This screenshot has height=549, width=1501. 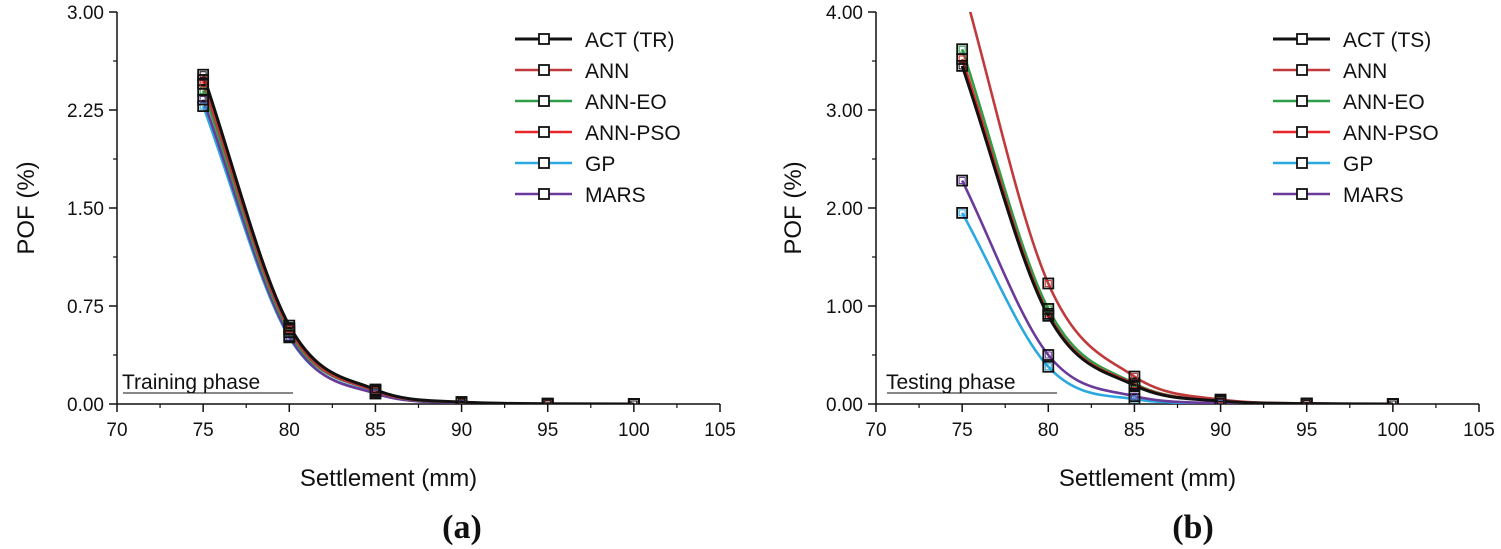 I want to click on y-tick-label: 0.75, so click(x=85, y=307).